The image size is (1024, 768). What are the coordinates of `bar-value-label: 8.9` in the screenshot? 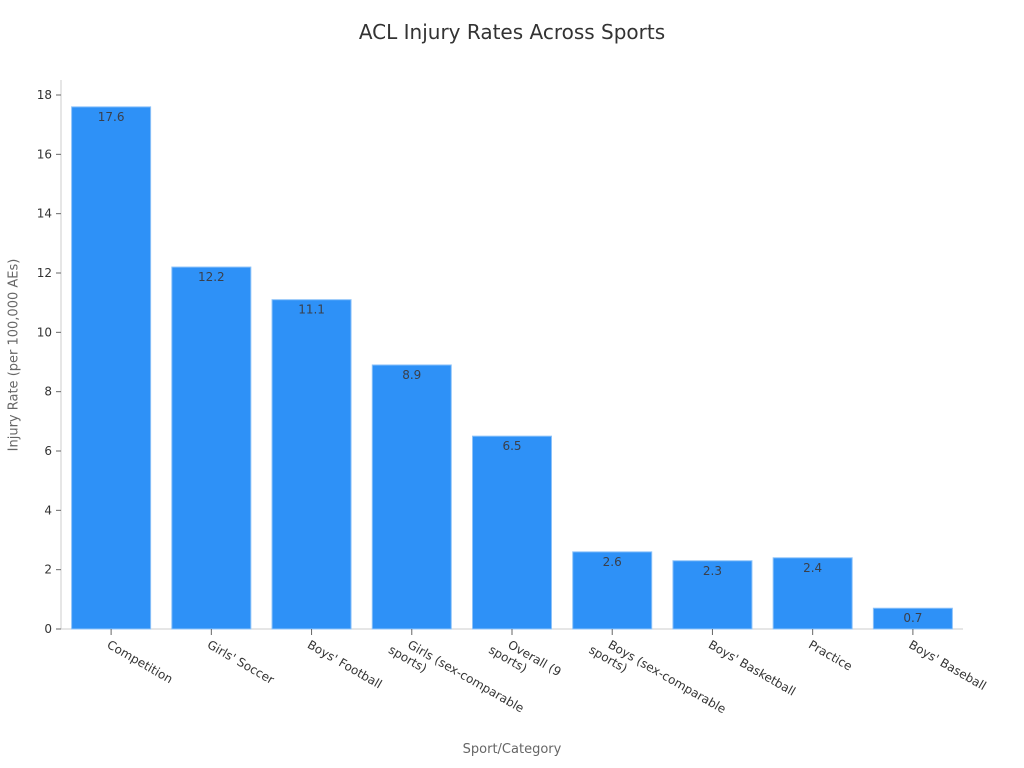 It's located at (411, 375).